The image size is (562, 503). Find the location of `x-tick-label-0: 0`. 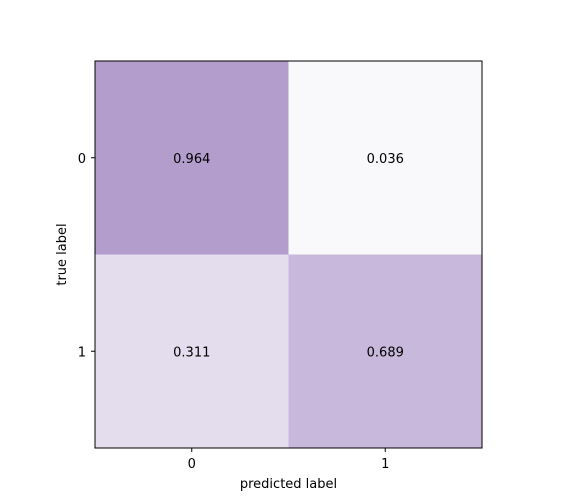

x-tick-label-0: 0 is located at coordinates (192, 464).